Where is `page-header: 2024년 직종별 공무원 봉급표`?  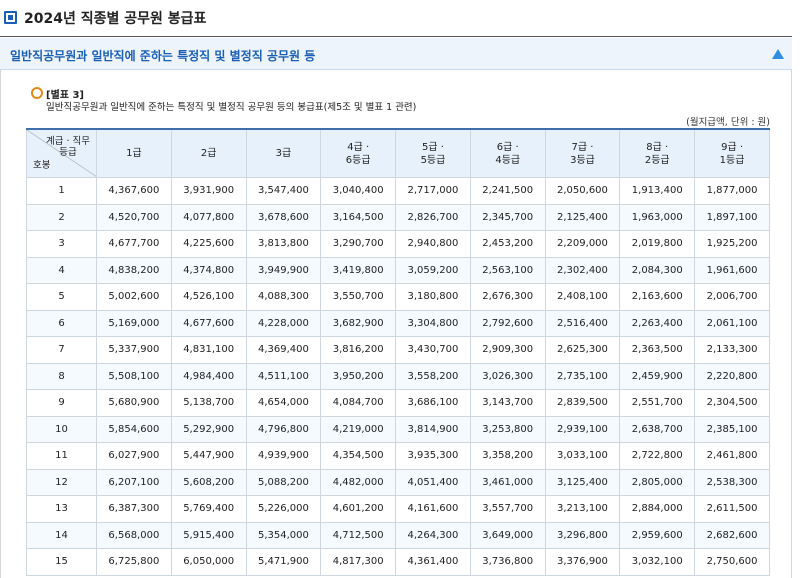
page-header: 2024년 직종별 공무원 봉급표 is located at coordinates (396, 18).